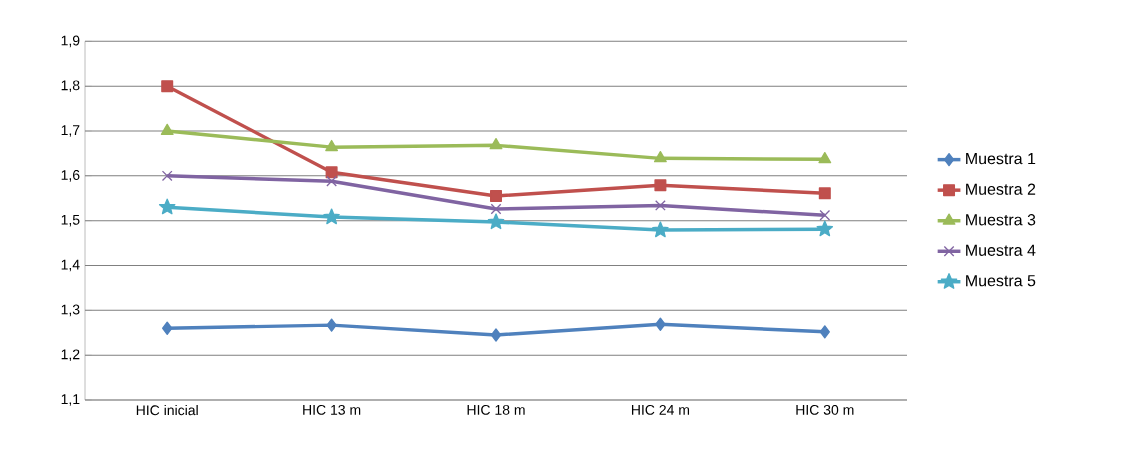  Describe the element at coordinates (825, 409) in the screenshot. I see `x-tick-label: HIC 30 m` at that location.